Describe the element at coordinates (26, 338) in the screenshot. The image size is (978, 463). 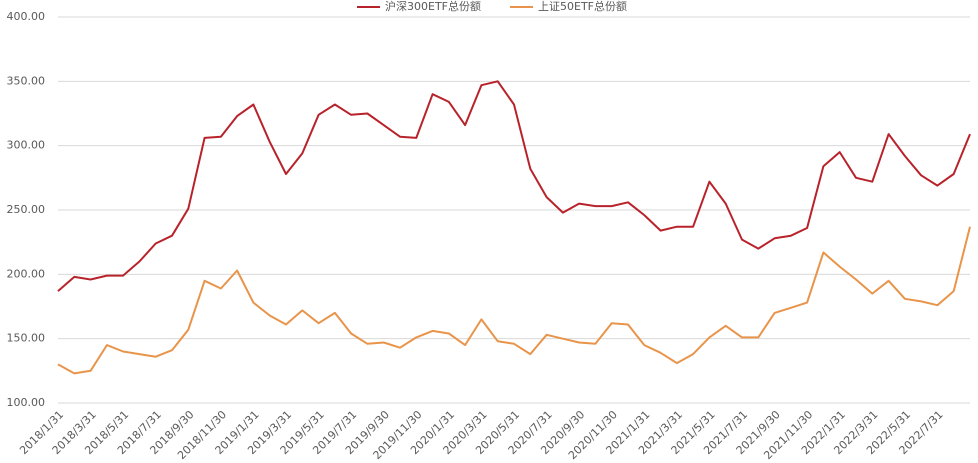
I see `y-tick-label: 150.00` at that location.